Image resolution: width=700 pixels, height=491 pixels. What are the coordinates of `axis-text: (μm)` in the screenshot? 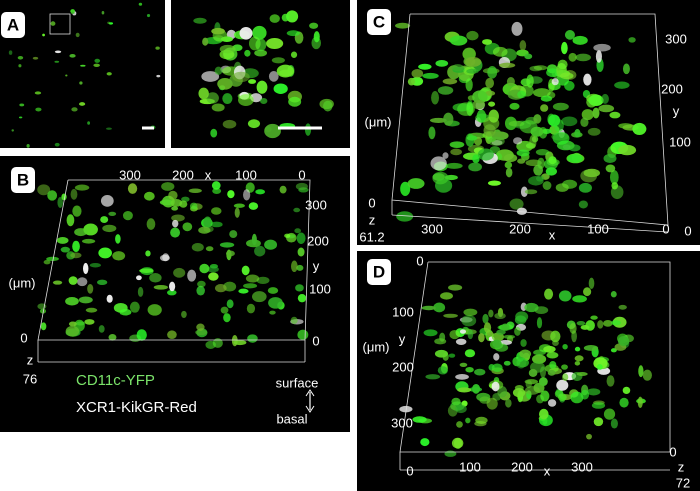 It's located at (22, 282).